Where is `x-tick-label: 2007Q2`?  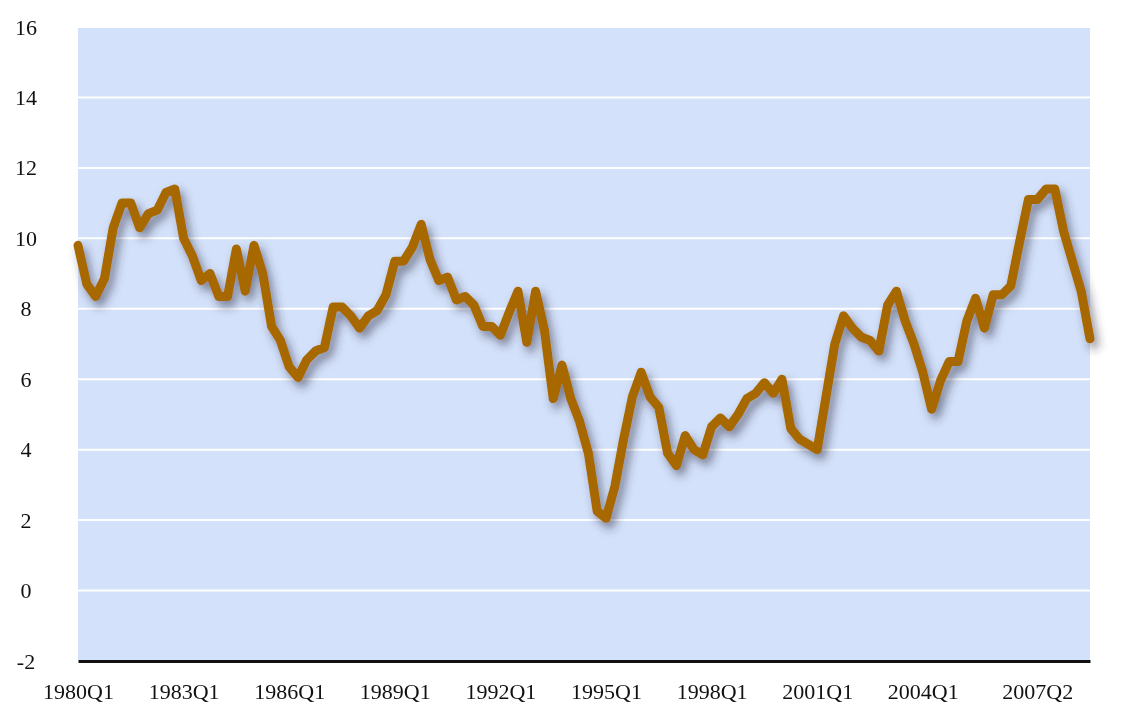 x-tick-label: 2007Q2 is located at coordinates (1038, 692).